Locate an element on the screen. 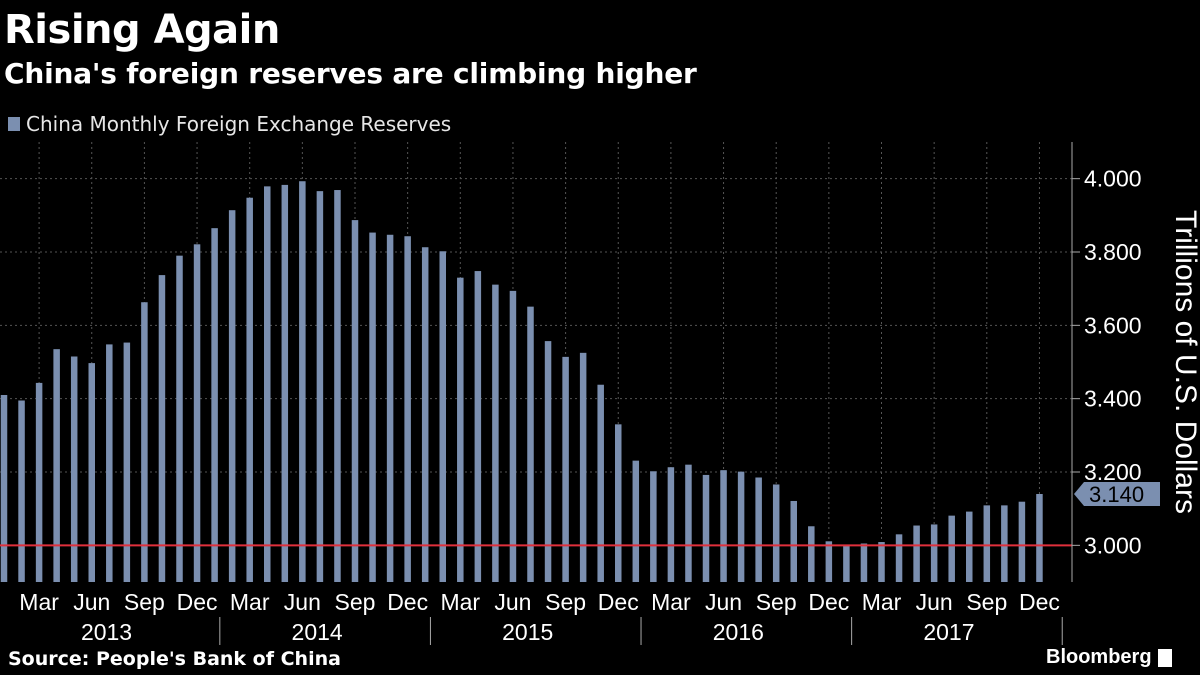 The width and height of the screenshot is (1200, 675). legend-label: China Monthly Foreign Exchange Reserves is located at coordinates (239, 124).